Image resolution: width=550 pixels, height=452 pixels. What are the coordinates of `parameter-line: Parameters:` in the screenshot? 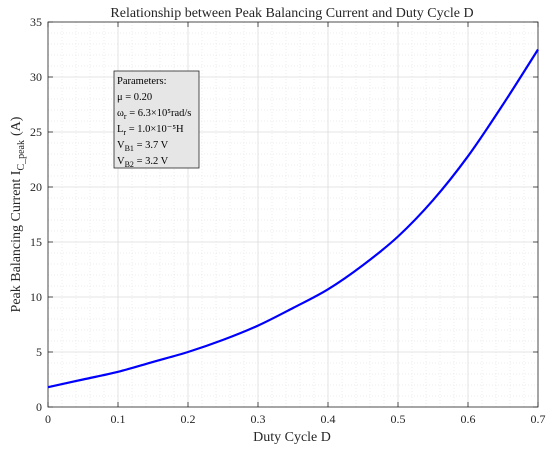 It's located at (142, 81).